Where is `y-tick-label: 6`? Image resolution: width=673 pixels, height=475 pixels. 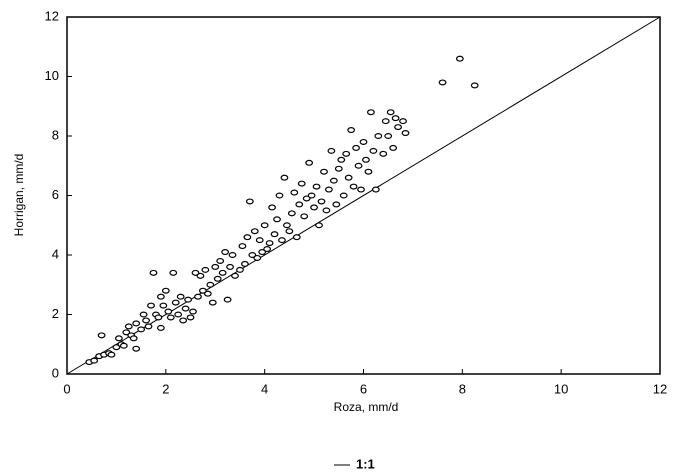
y-tick-label: 6 is located at coordinates (55, 194).